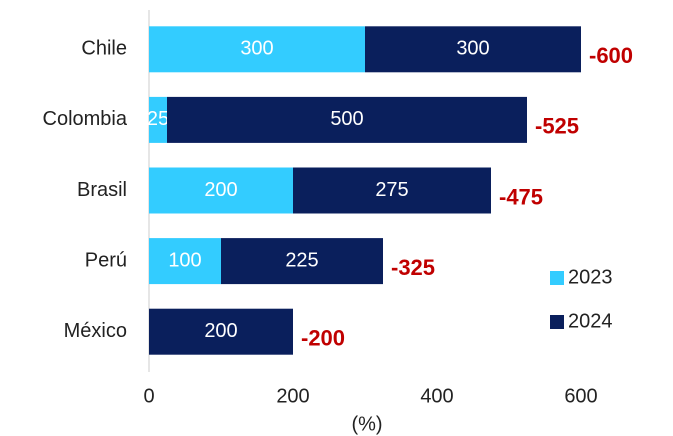 This screenshot has width=673, height=436. I want to click on data-label: 225, so click(301, 260).